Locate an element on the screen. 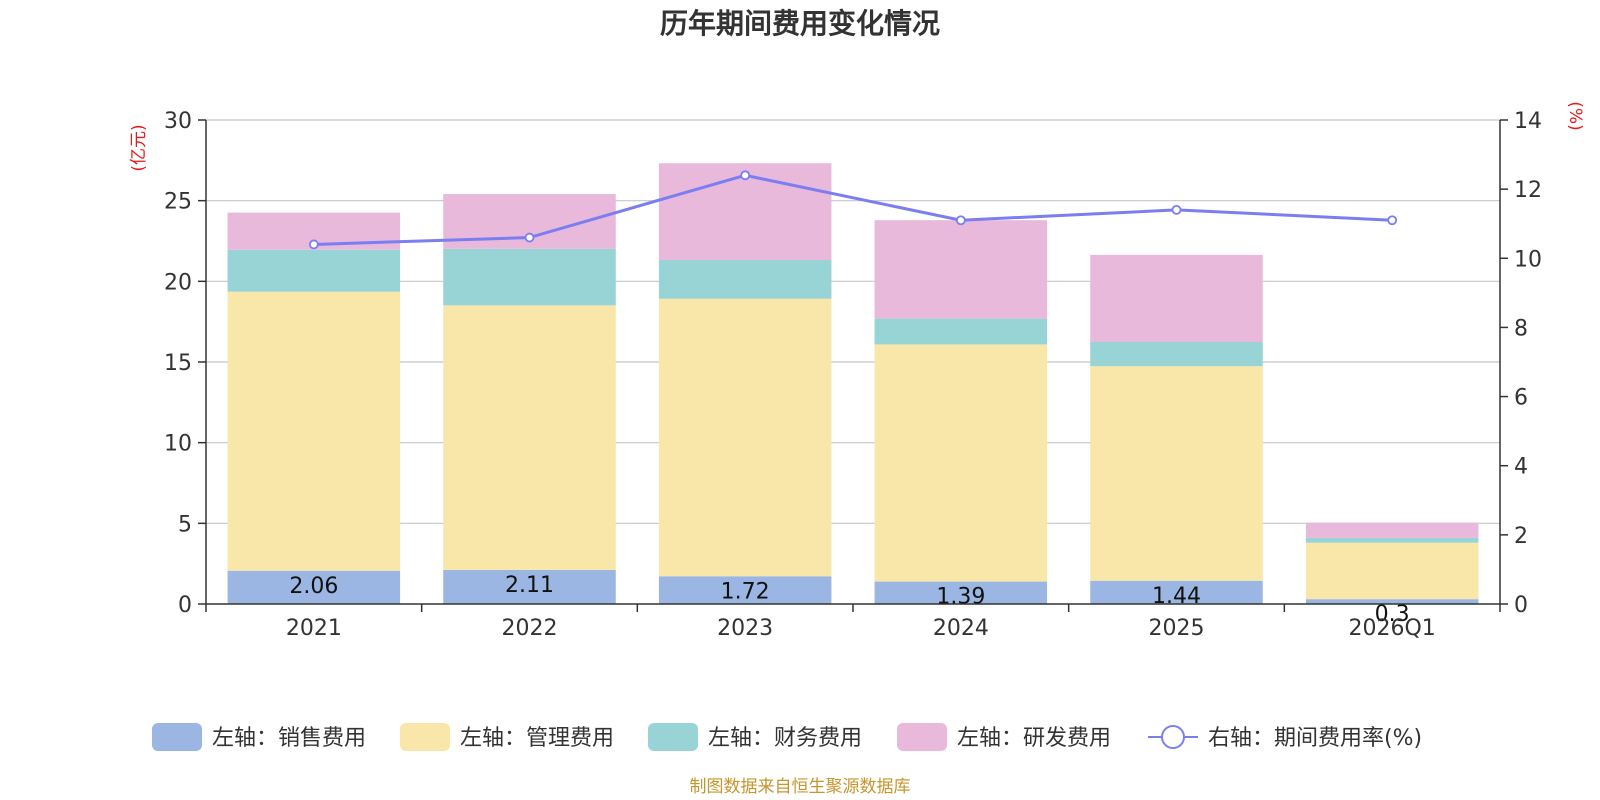 The width and height of the screenshot is (1600, 800). right-tick-label: 0 is located at coordinates (1521, 605).